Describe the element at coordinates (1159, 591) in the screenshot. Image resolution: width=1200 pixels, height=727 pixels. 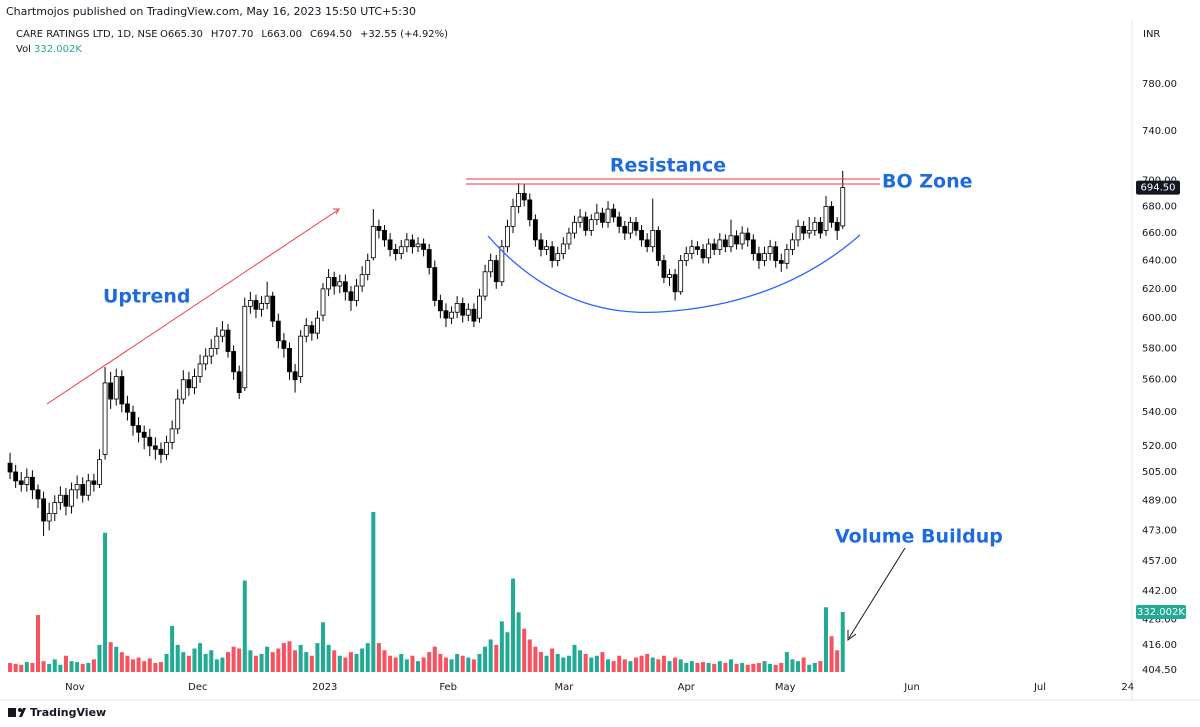
I see `y-tick-label: 442.00` at that location.